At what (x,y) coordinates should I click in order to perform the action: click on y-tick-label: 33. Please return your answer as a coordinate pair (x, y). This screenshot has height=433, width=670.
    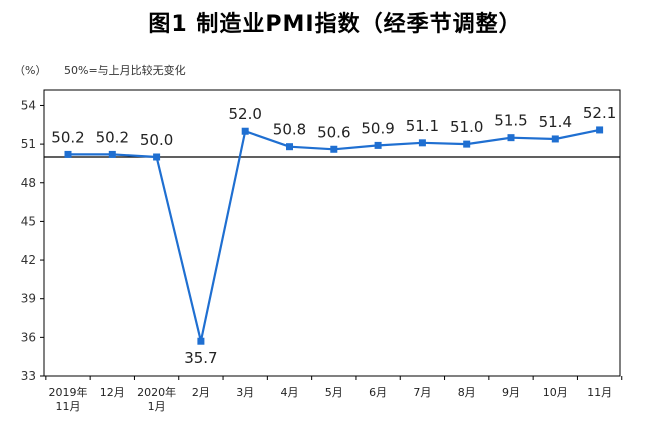
    Looking at the image, I should click on (28, 376).